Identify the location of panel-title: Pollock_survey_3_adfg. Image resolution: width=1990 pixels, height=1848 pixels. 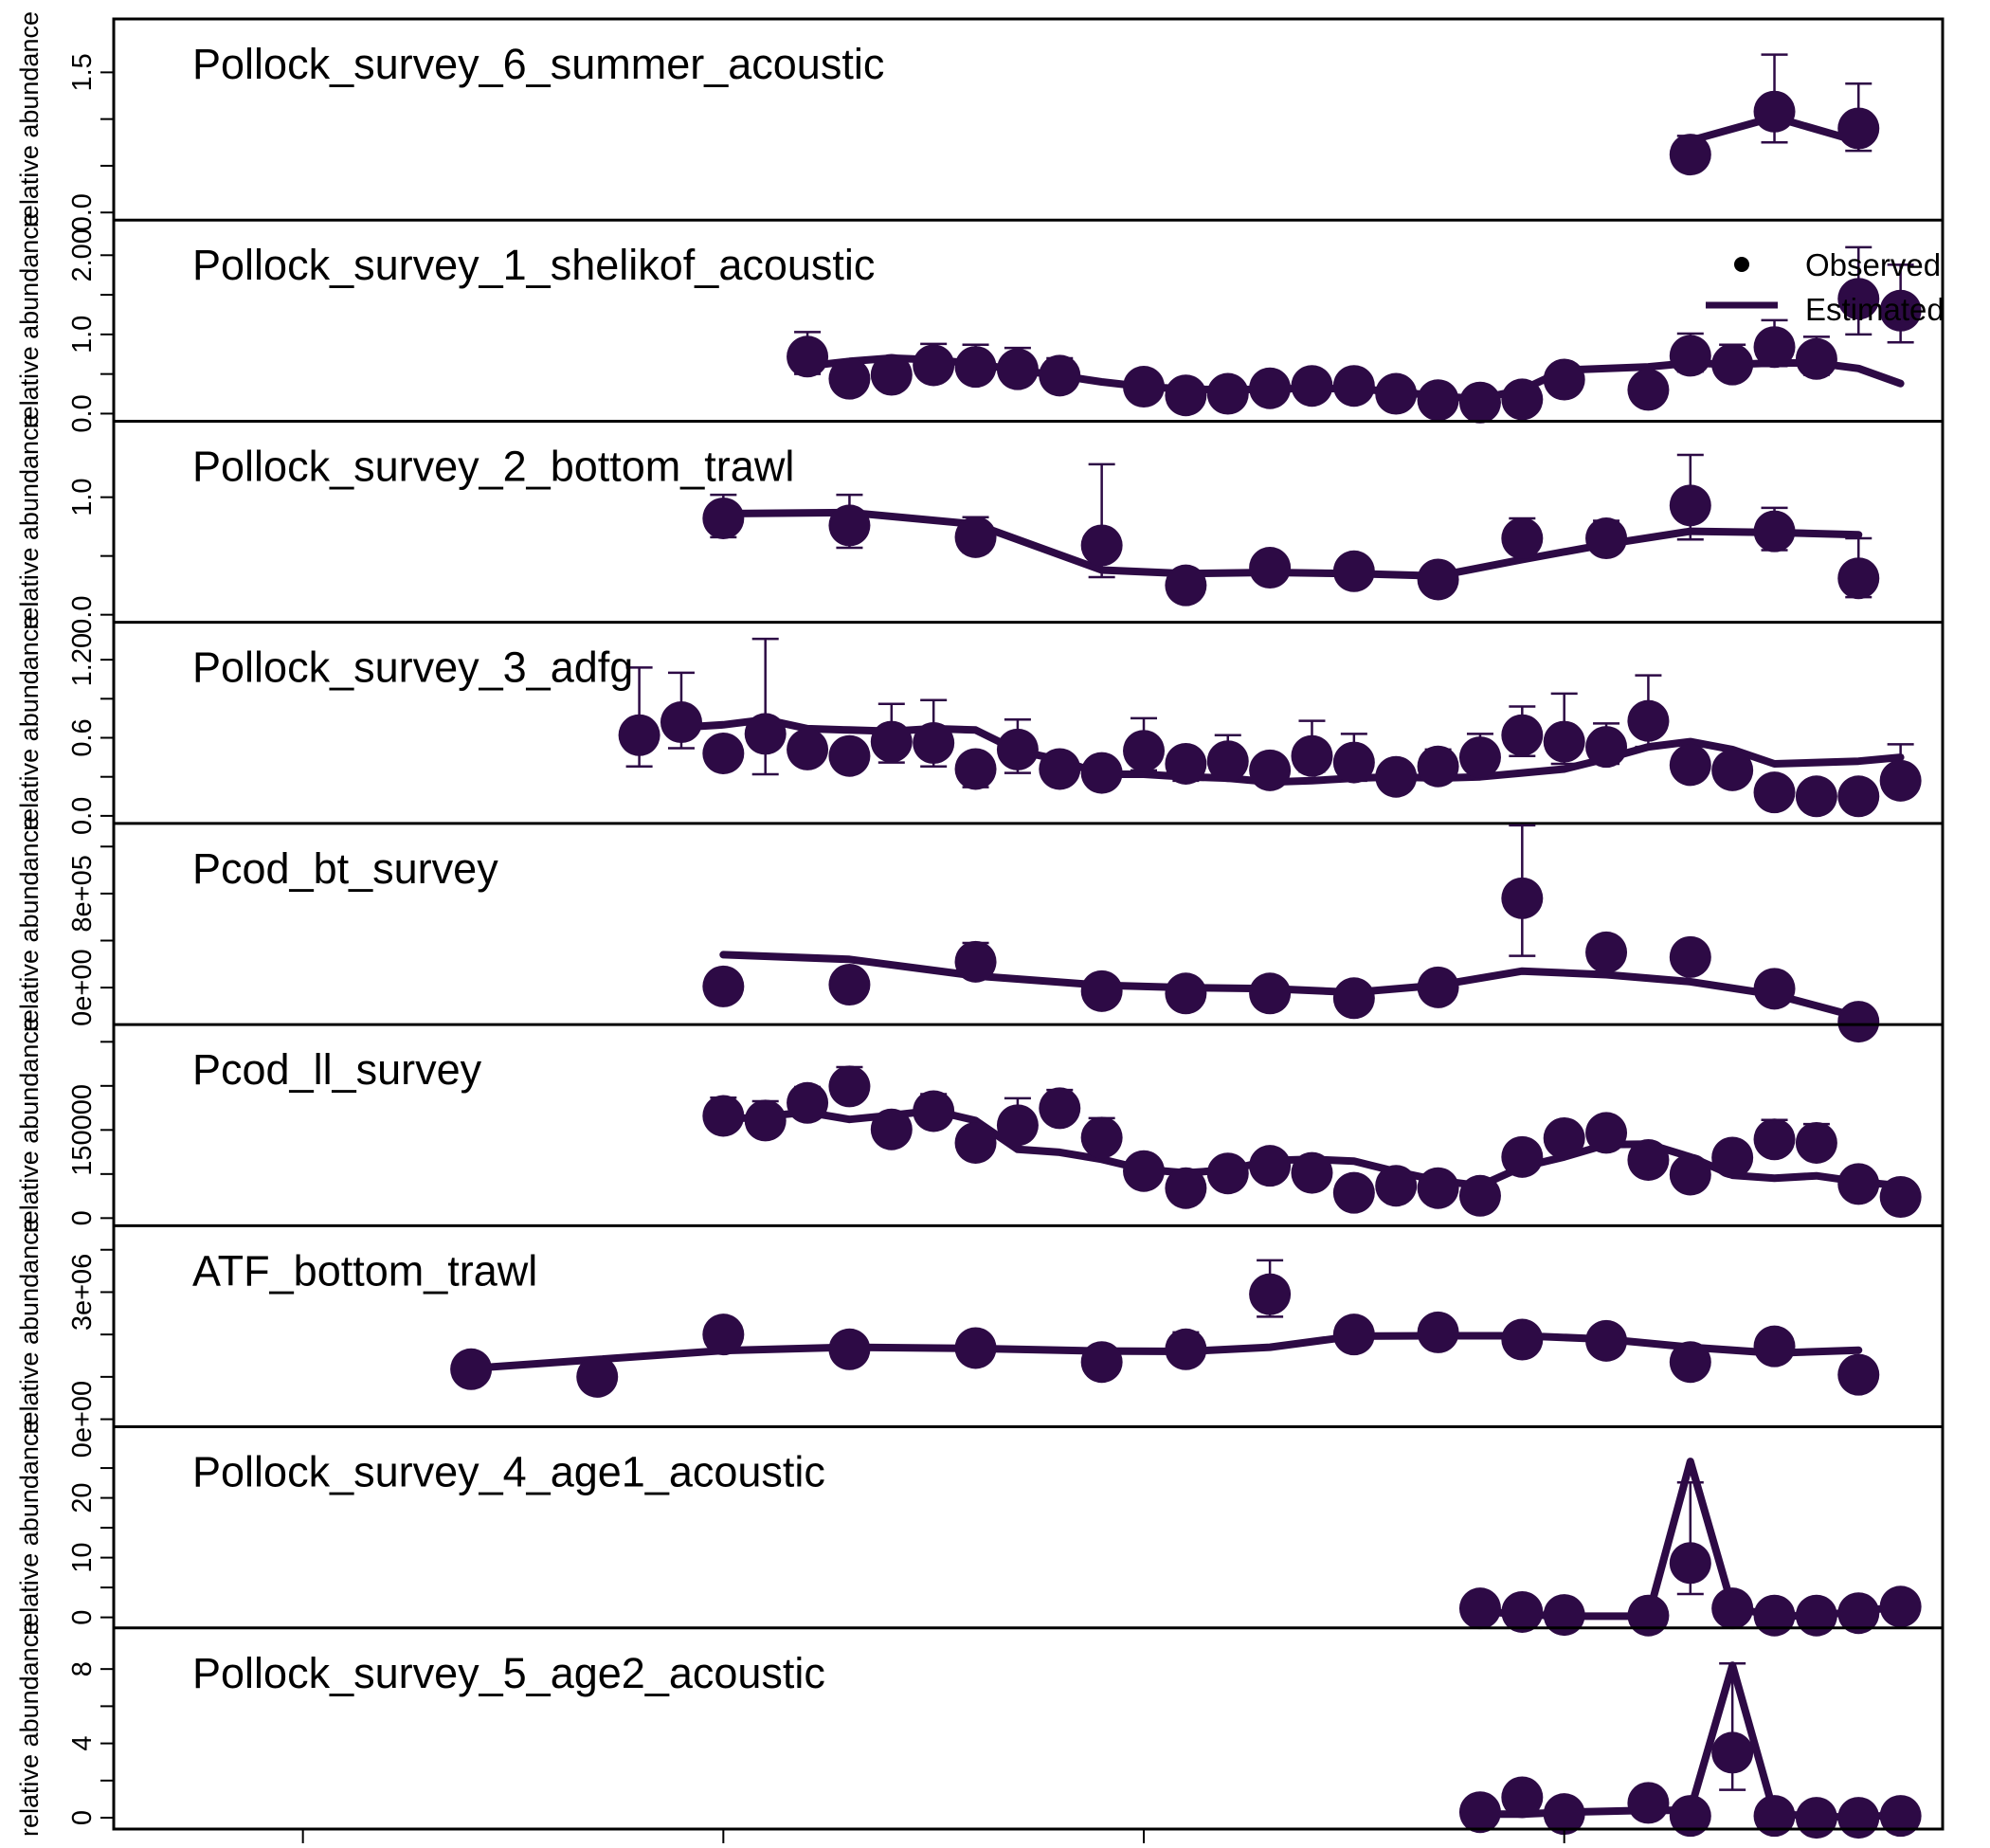
(412, 667).